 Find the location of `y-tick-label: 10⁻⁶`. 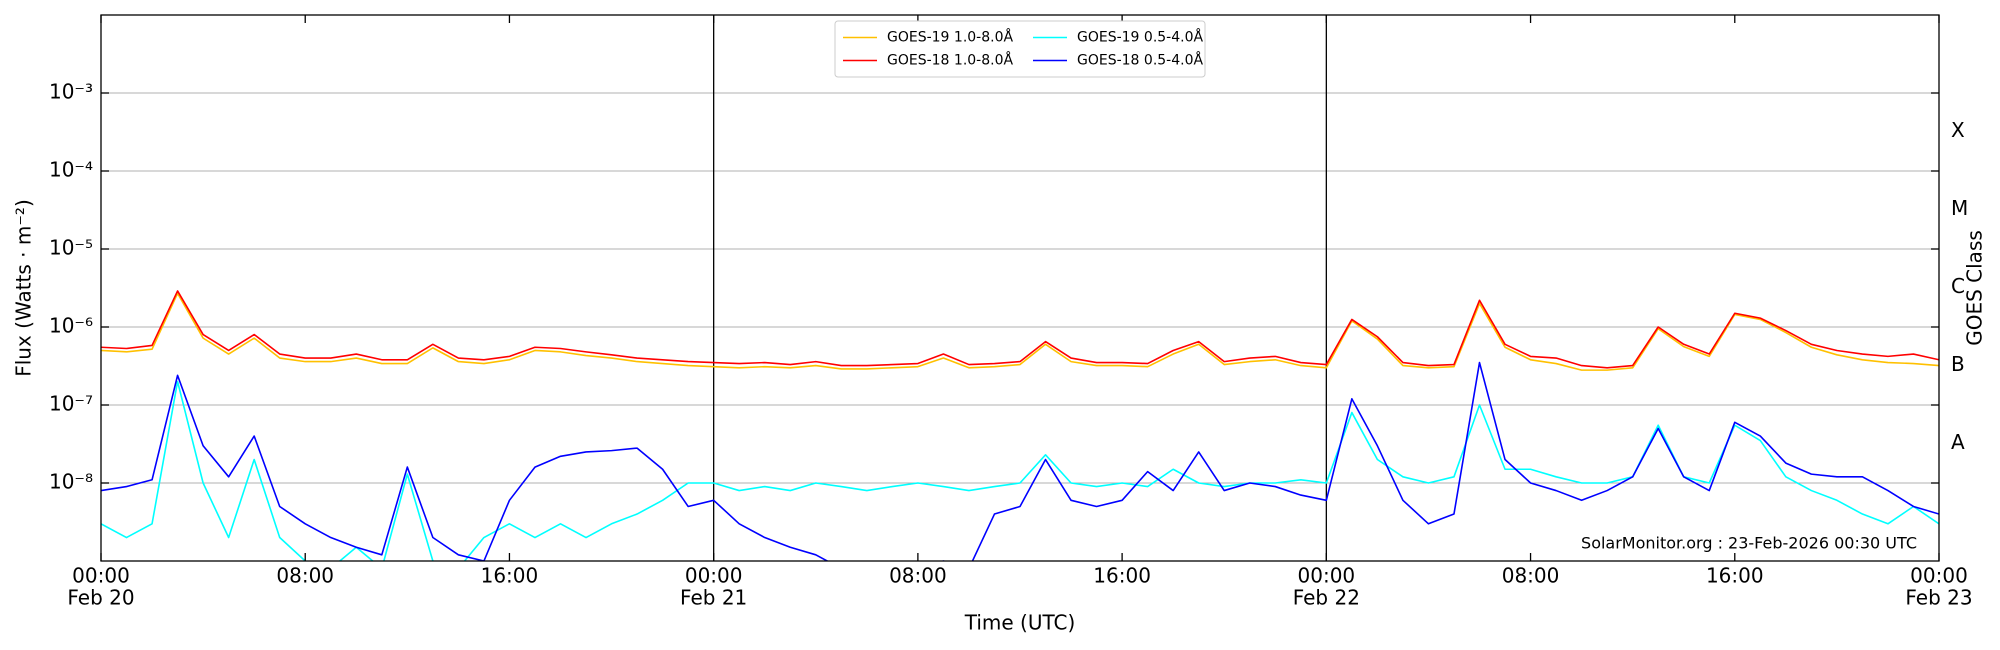

y-tick-label: 10⁻⁶ is located at coordinates (71, 326).